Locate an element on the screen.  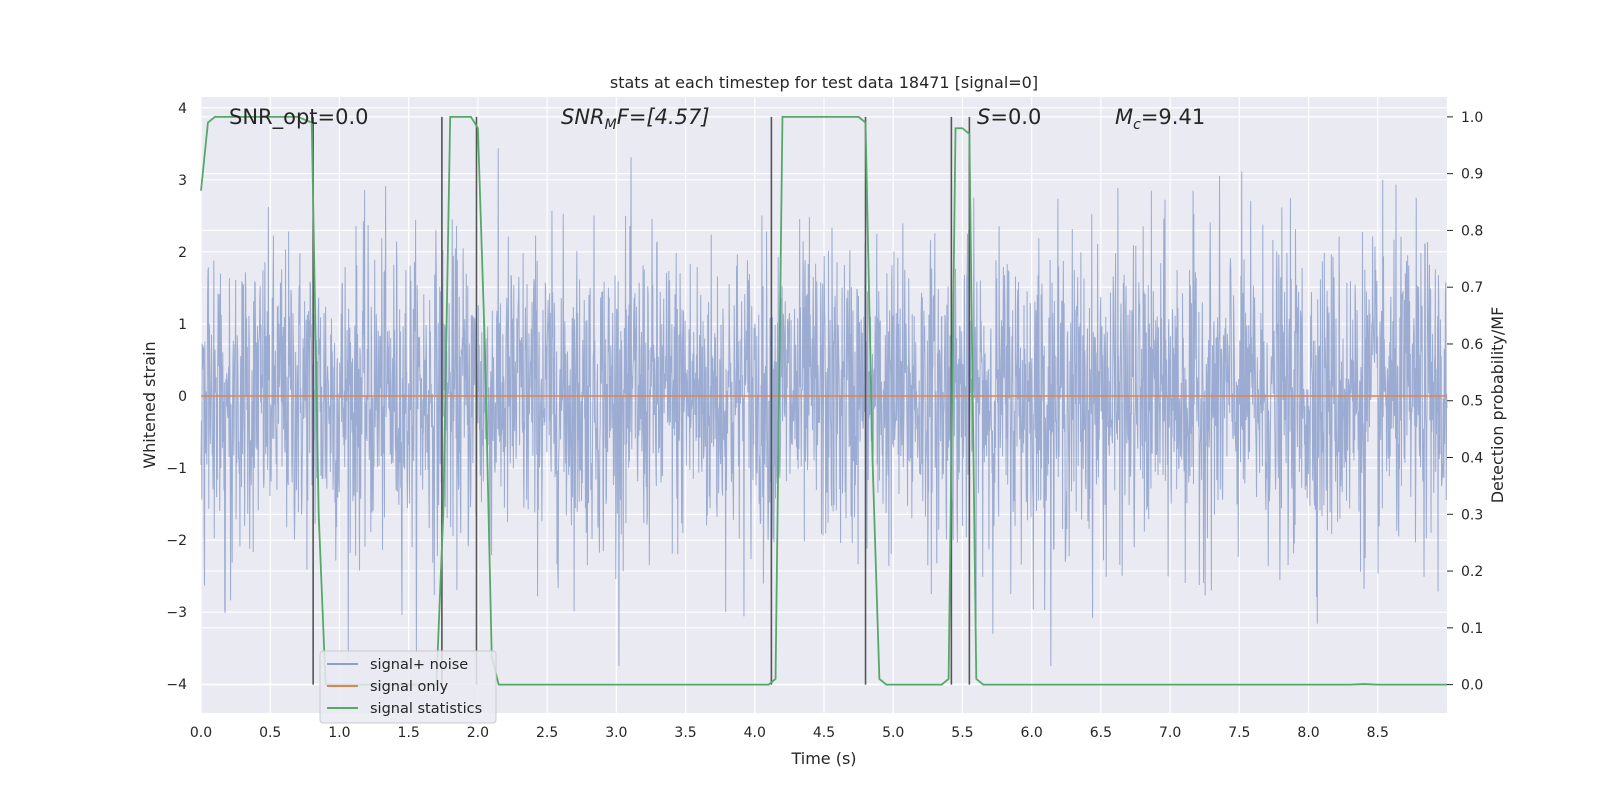
x-tick-label: 1.0 is located at coordinates (339, 733).